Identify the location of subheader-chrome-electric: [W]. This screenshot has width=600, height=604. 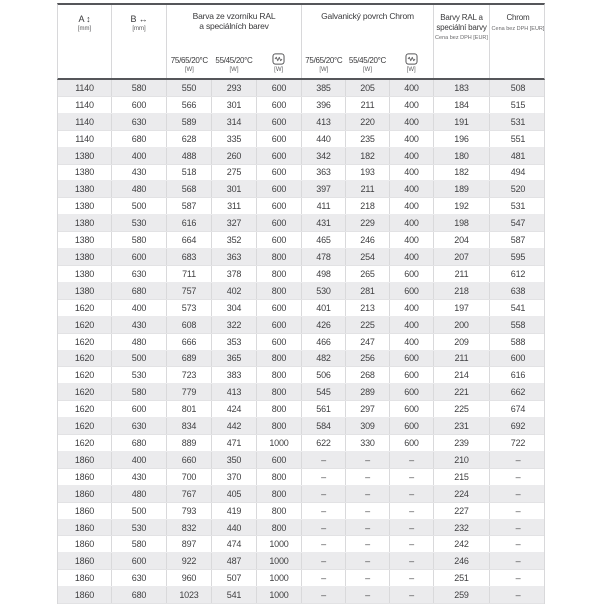
(411, 63).